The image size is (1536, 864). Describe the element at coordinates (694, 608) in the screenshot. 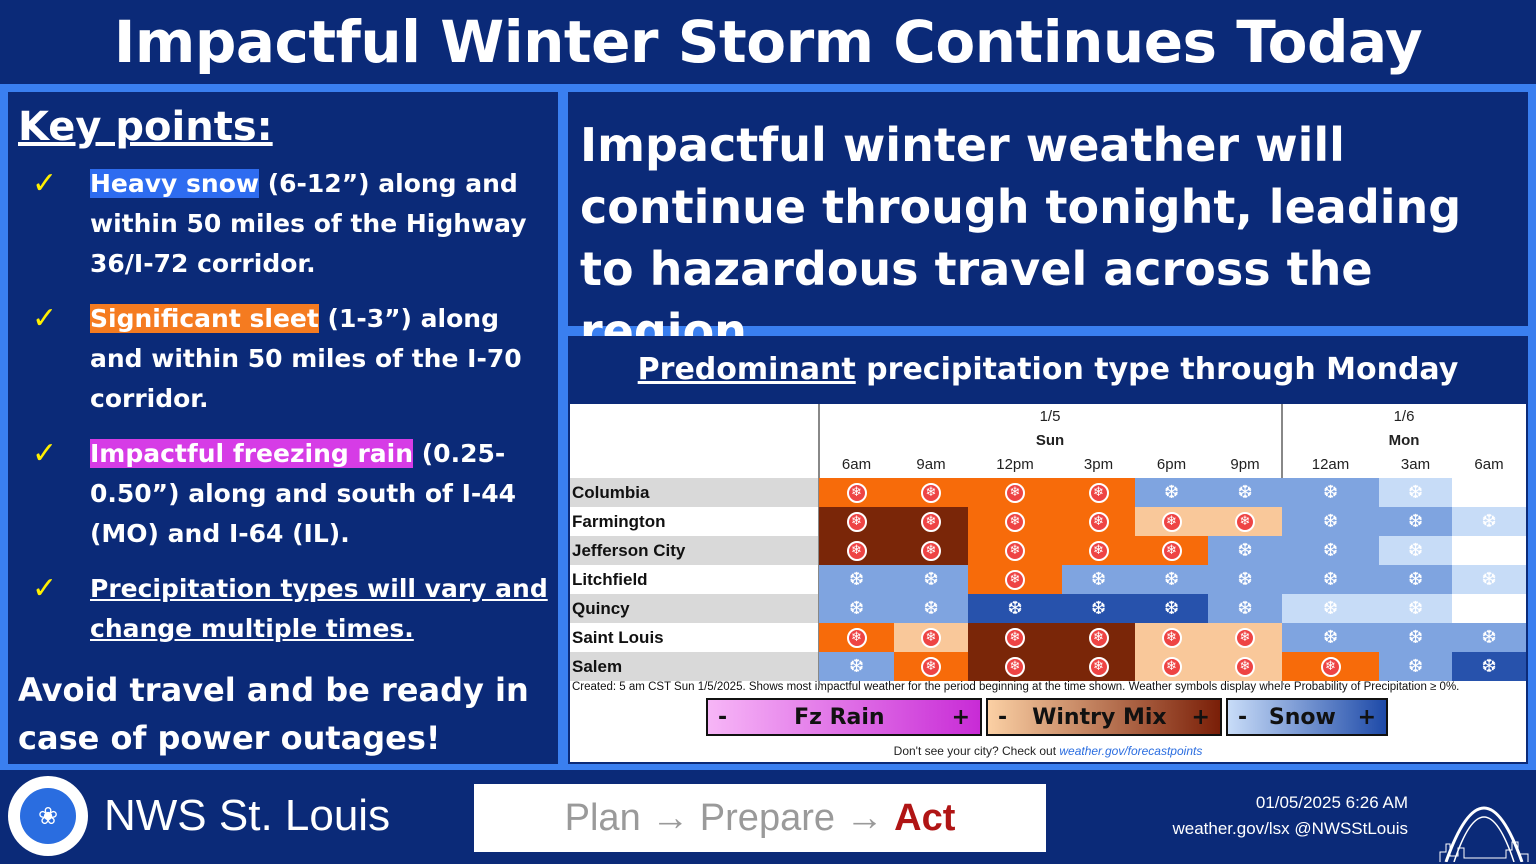

I see `city-label: Quincy` at that location.